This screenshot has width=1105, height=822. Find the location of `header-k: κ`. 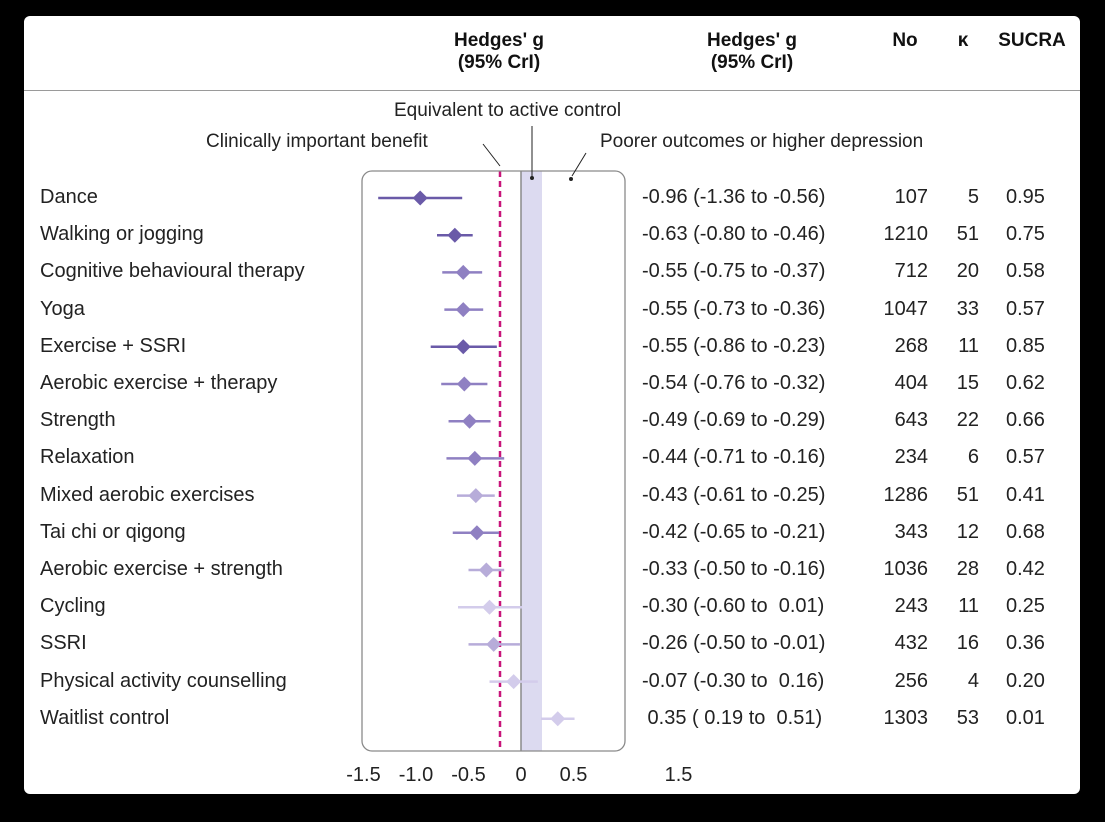

header-k: κ is located at coordinates (963, 40).